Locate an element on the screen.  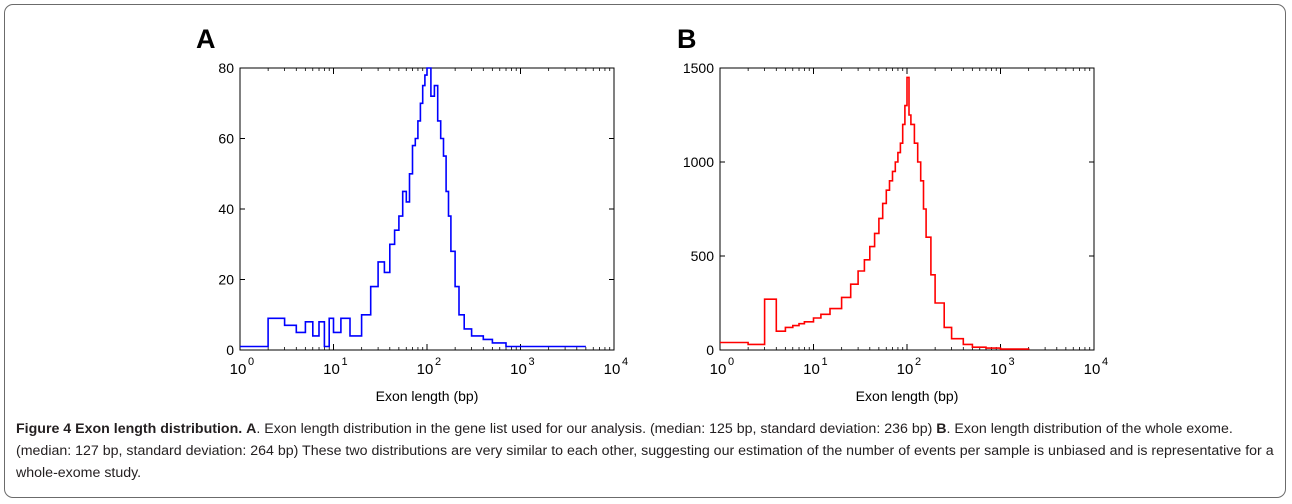
x-tick-exponent-a-4: 4 is located at coordinates (625, 362).